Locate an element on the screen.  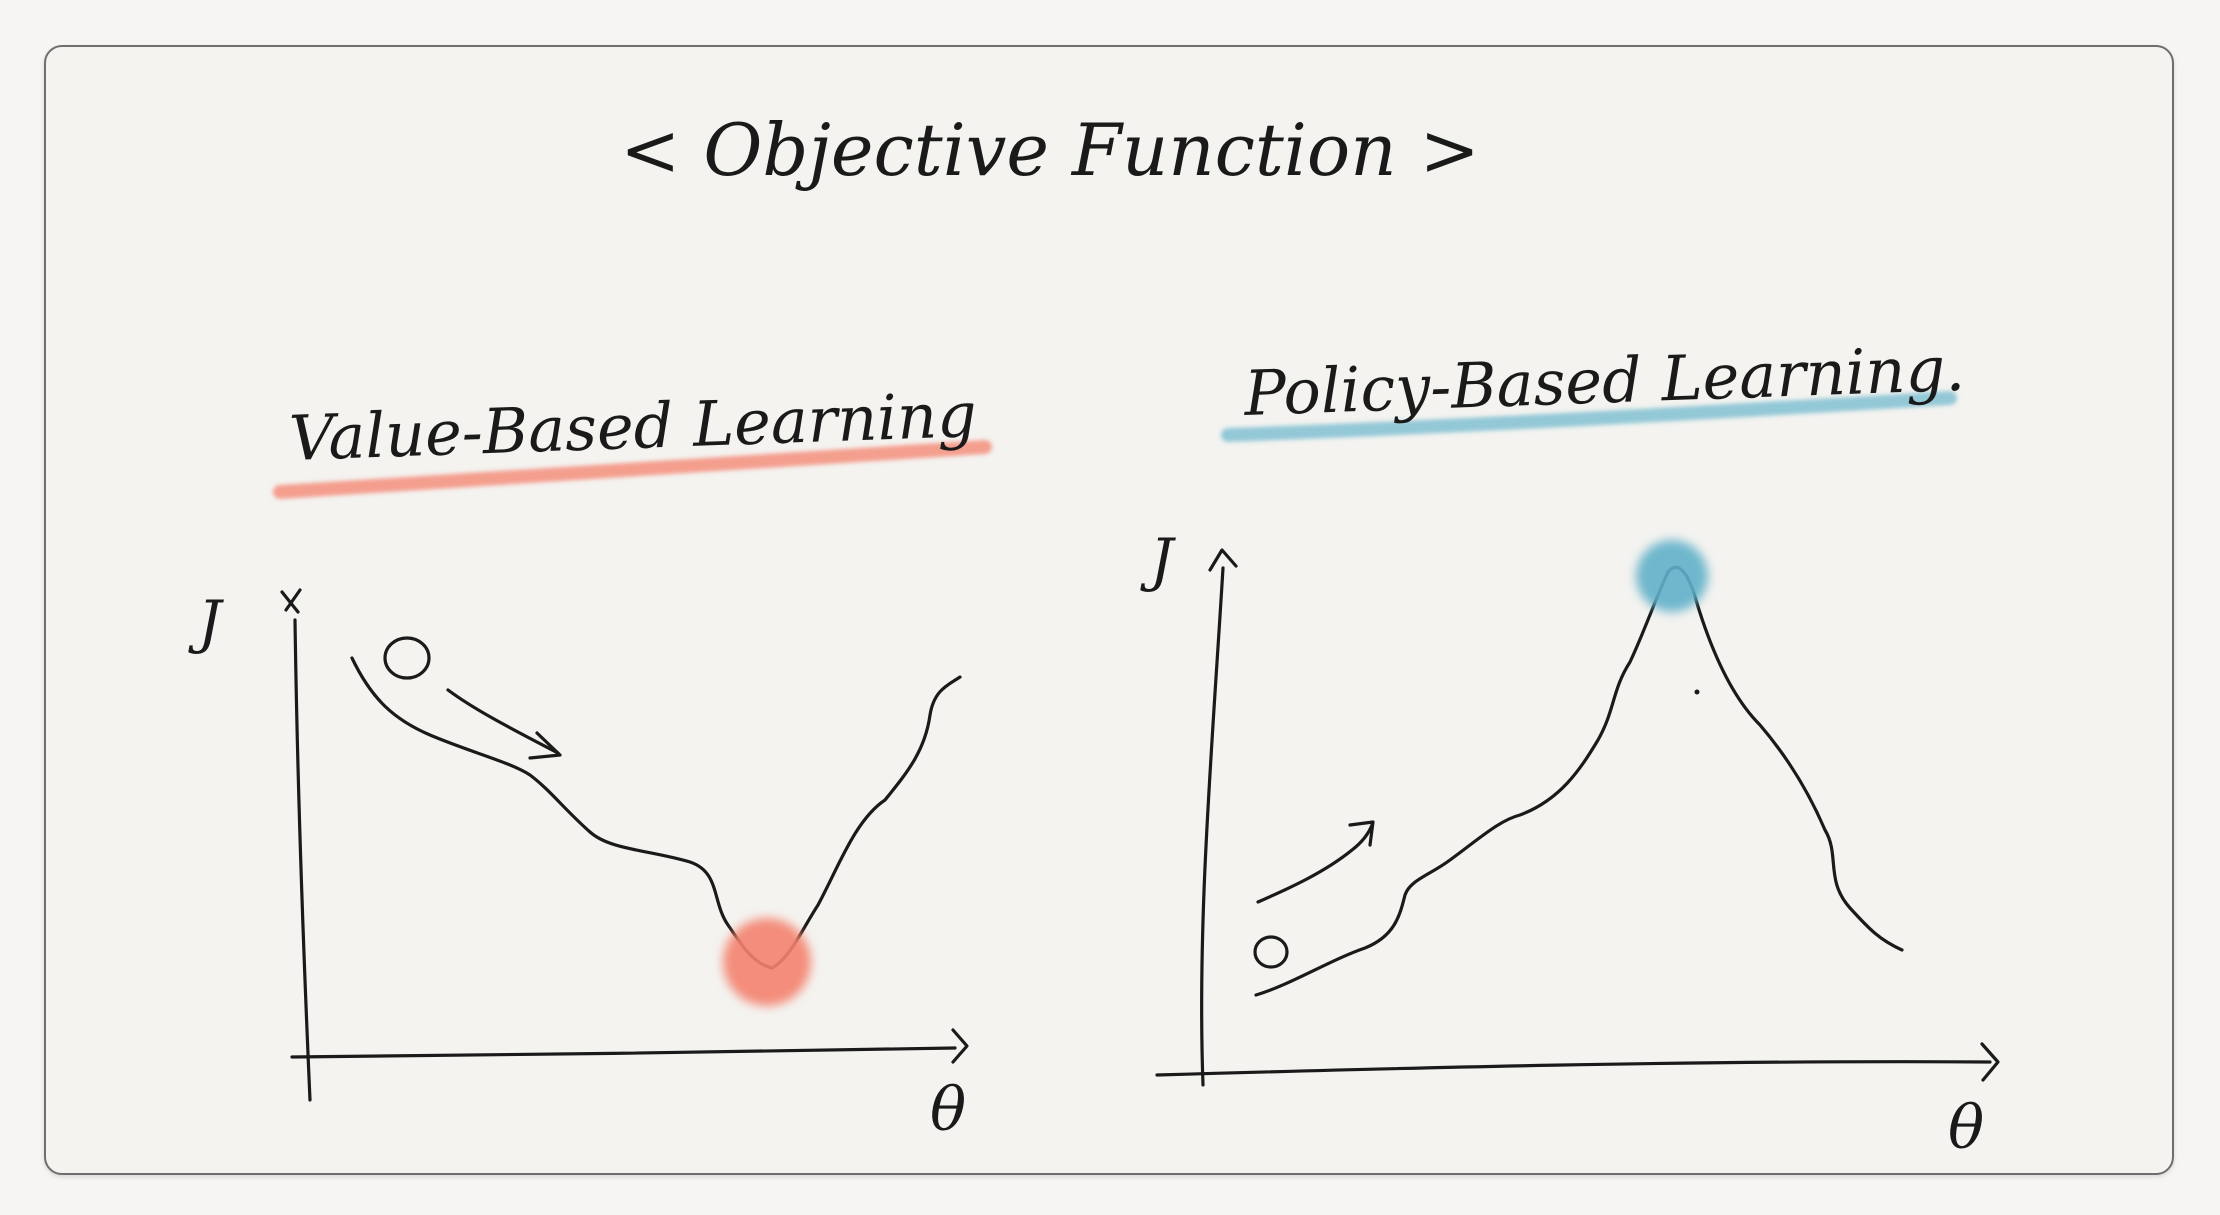
minimum-point is located at coordinates (767, 962).